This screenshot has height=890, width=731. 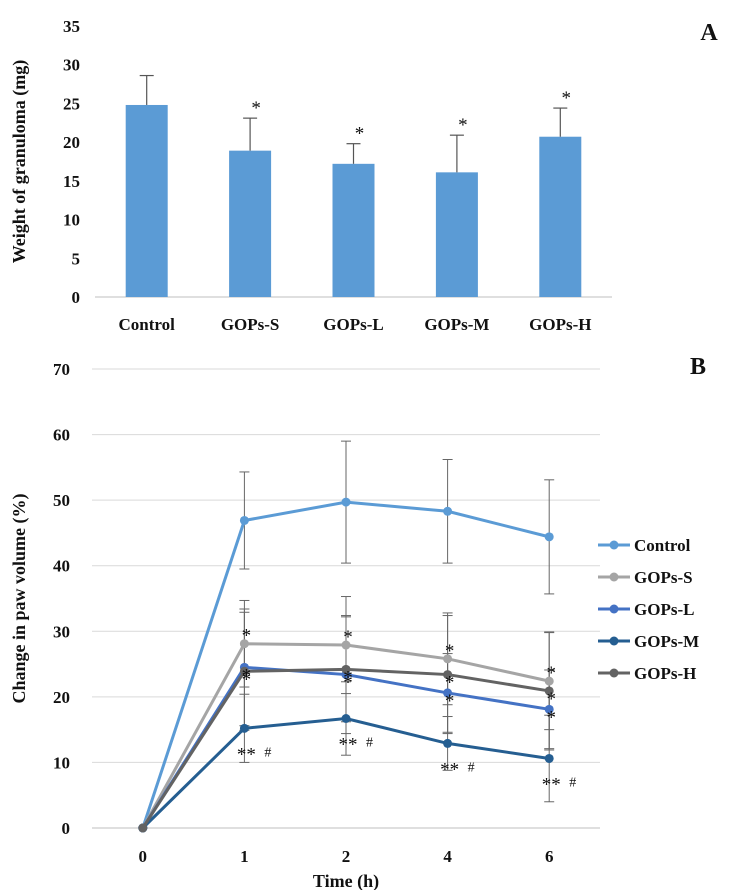 I want to click on x-tick-label: GOPs-H, so click(x=560, y=324).